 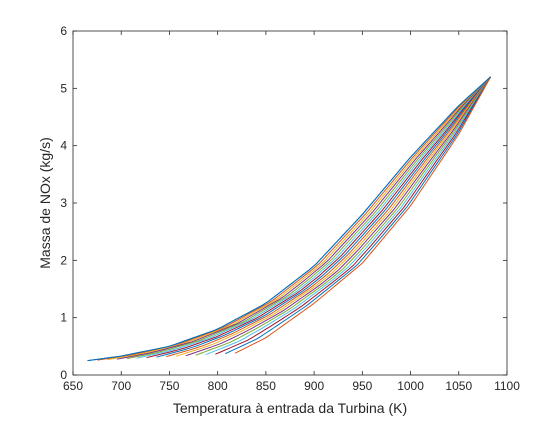 What do you see at coordinates (218, 386) in the screenshot?
I see `x-tick-label: 800` at bounding box center [218, 386].